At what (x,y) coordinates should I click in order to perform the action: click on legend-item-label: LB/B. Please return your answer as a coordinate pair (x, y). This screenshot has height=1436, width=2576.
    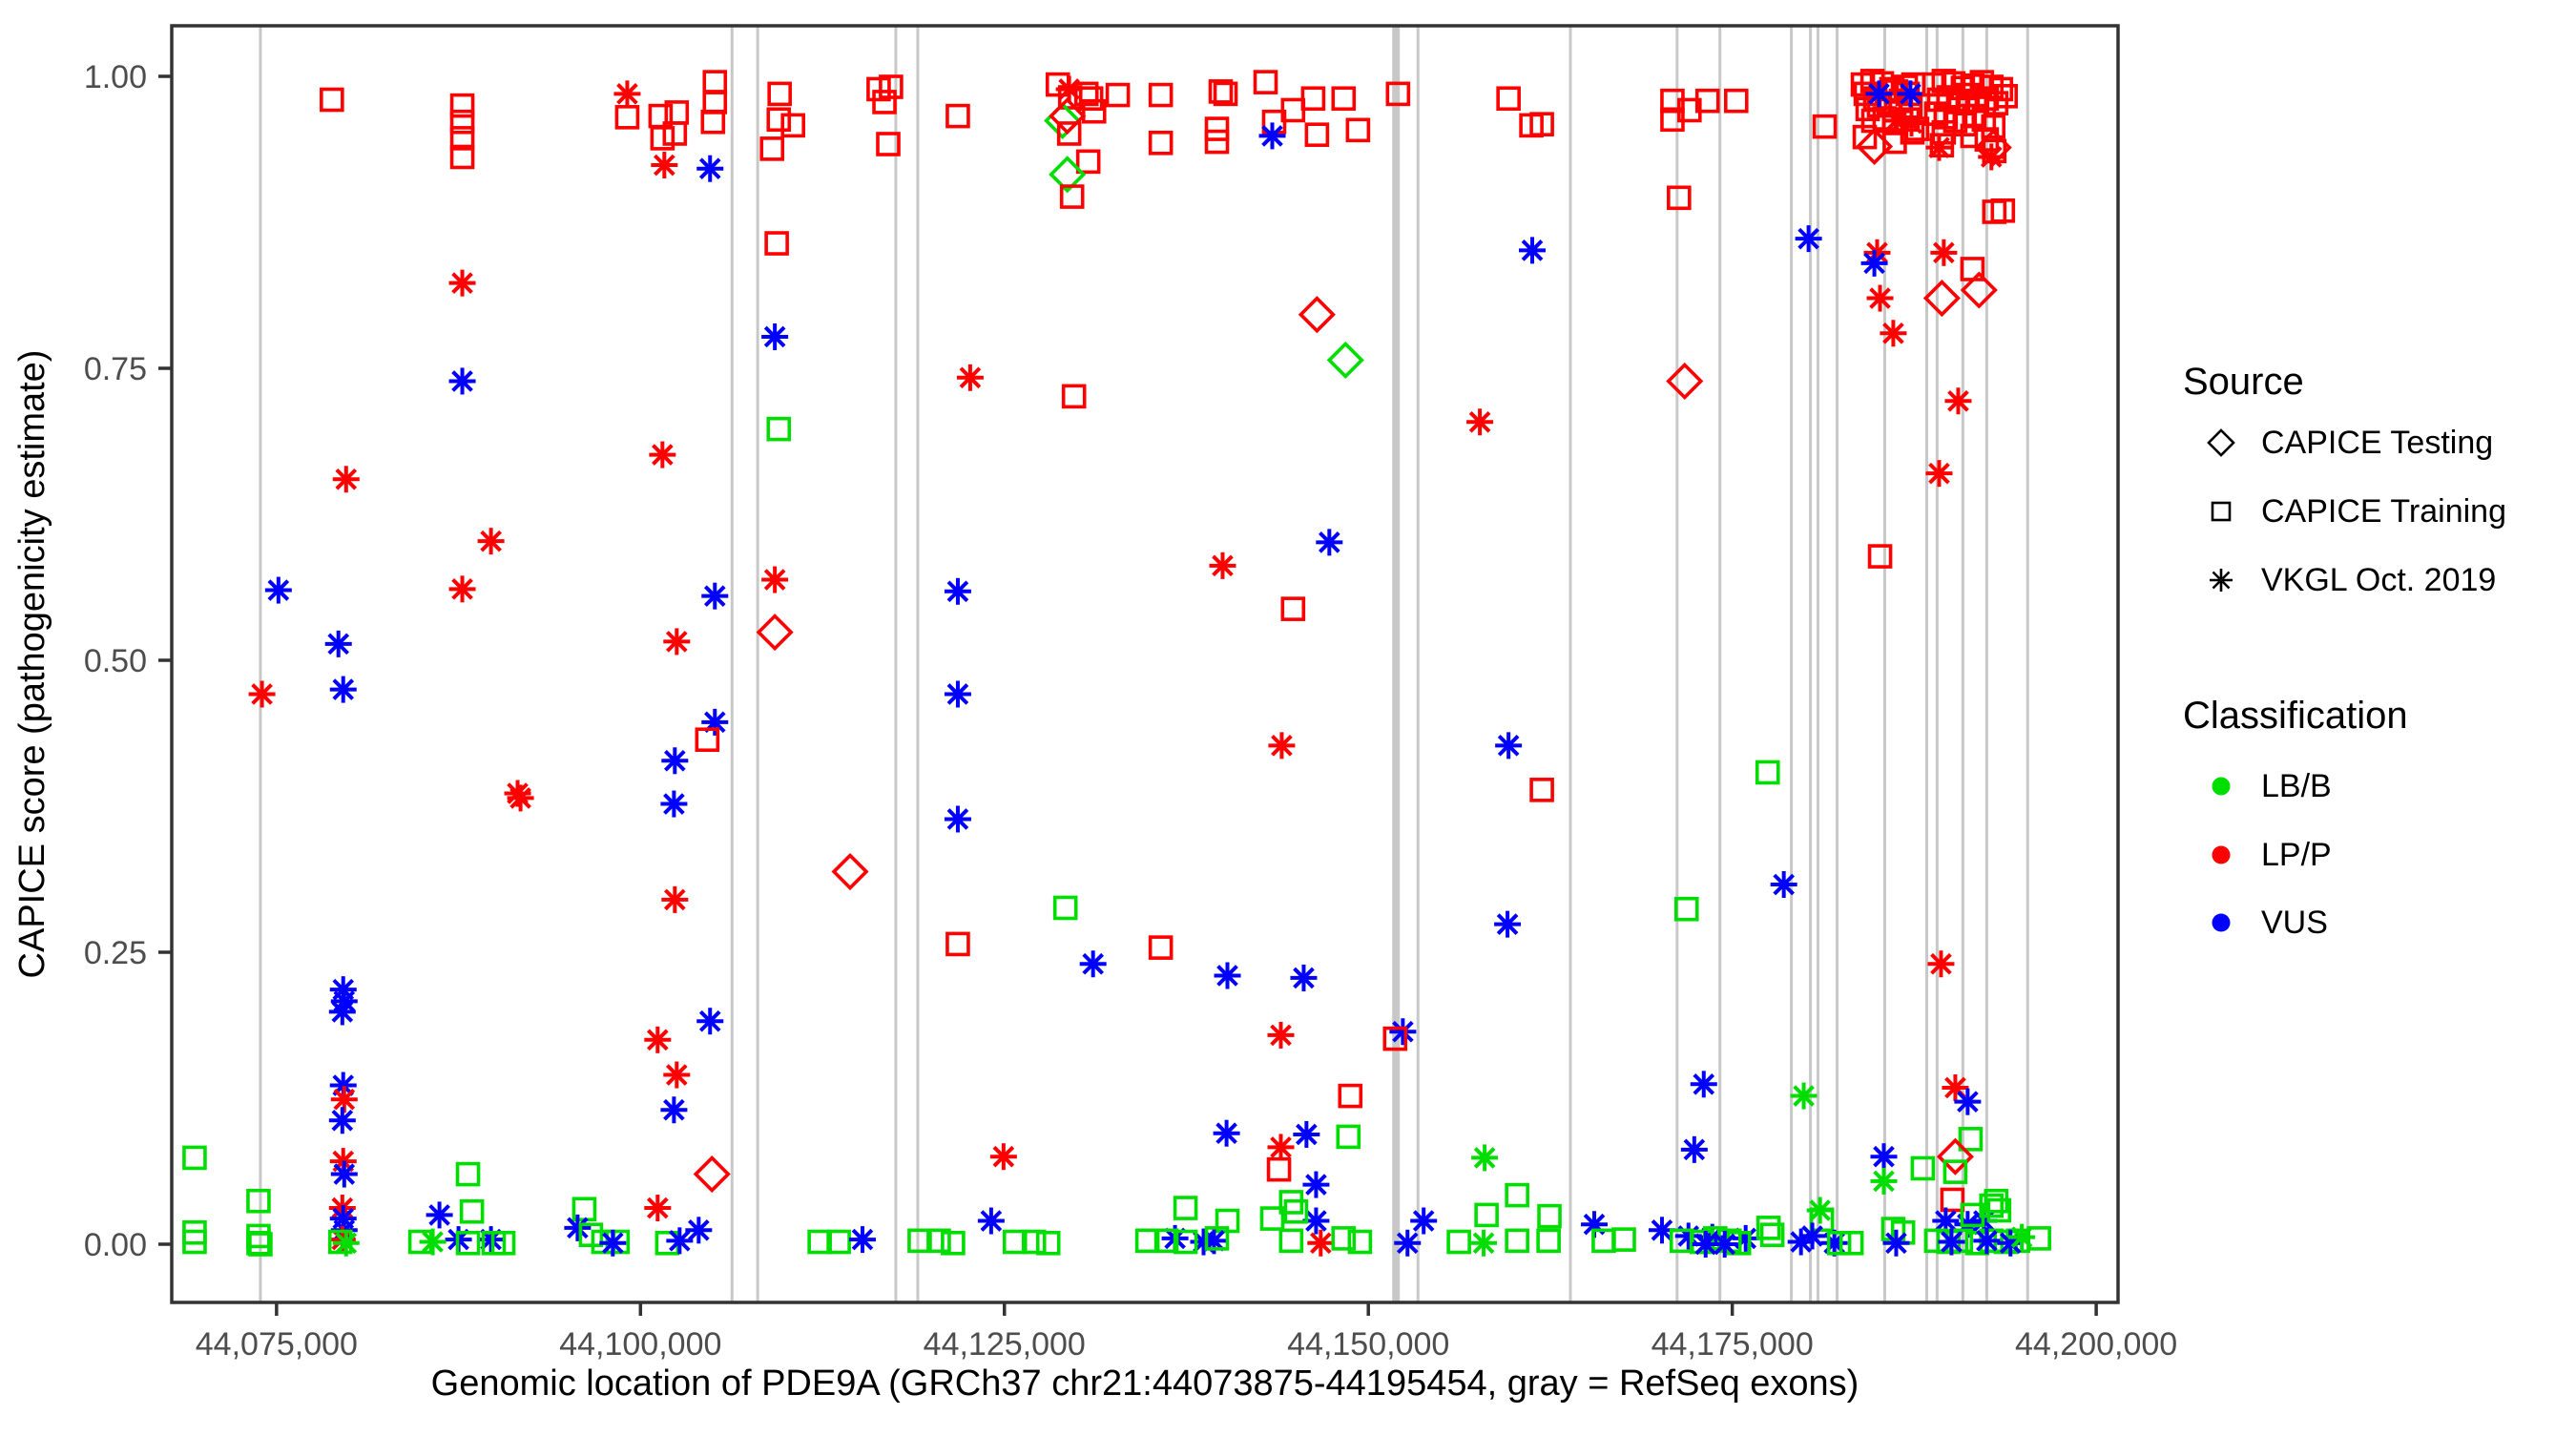
    Looking at the image, I should click on (2296, 785).